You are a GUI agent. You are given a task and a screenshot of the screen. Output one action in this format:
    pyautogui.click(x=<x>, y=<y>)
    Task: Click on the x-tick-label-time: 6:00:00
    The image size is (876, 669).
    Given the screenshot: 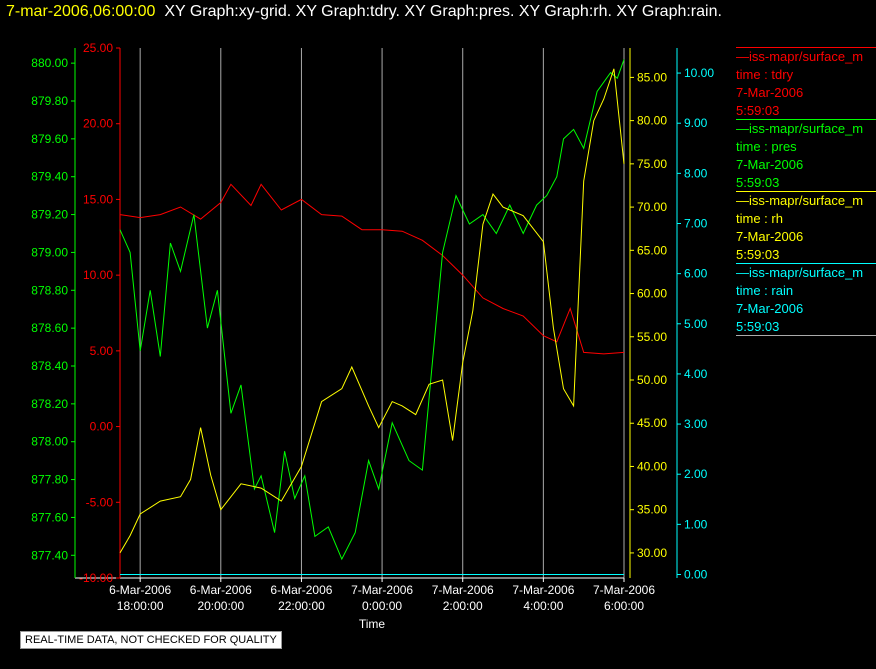 What is the action you would take?
    pyautogui.click(x=624, y=606)
    